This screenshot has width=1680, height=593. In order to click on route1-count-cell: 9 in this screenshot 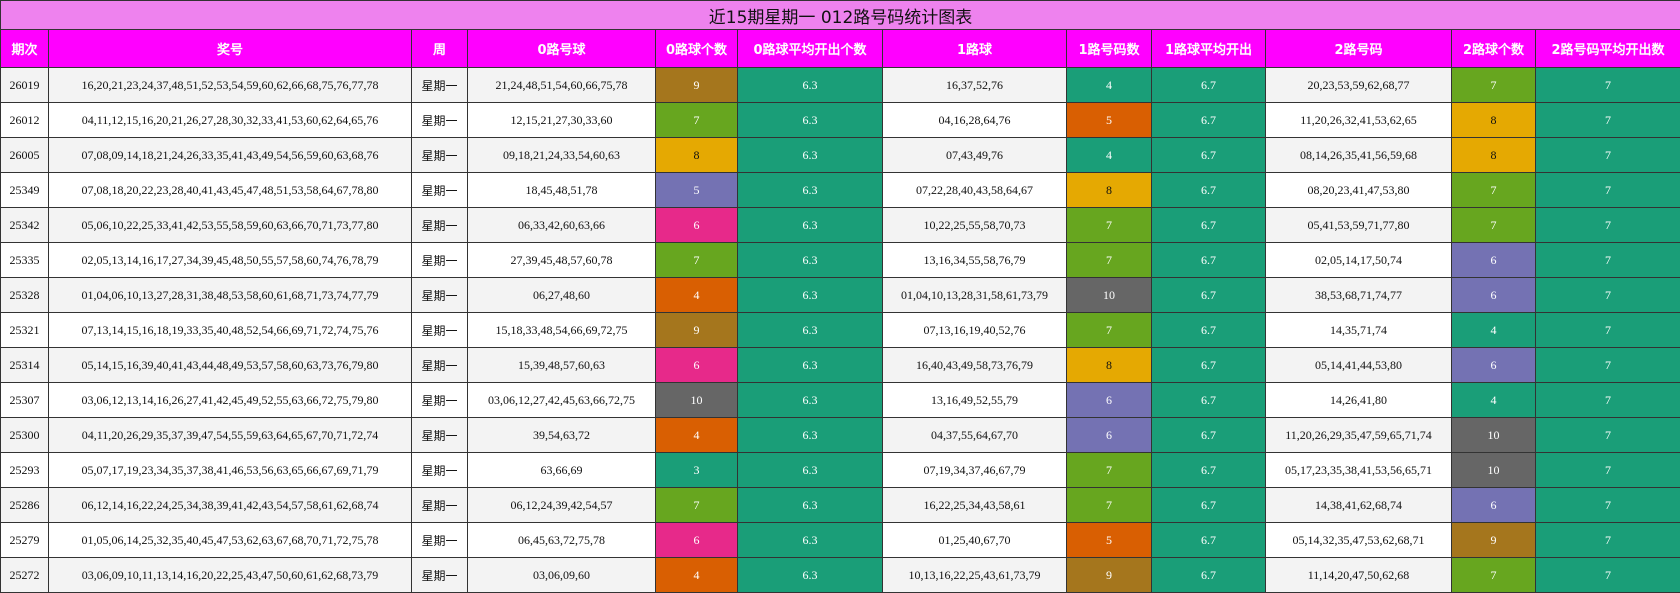, I will do `click(1109, 575)`.